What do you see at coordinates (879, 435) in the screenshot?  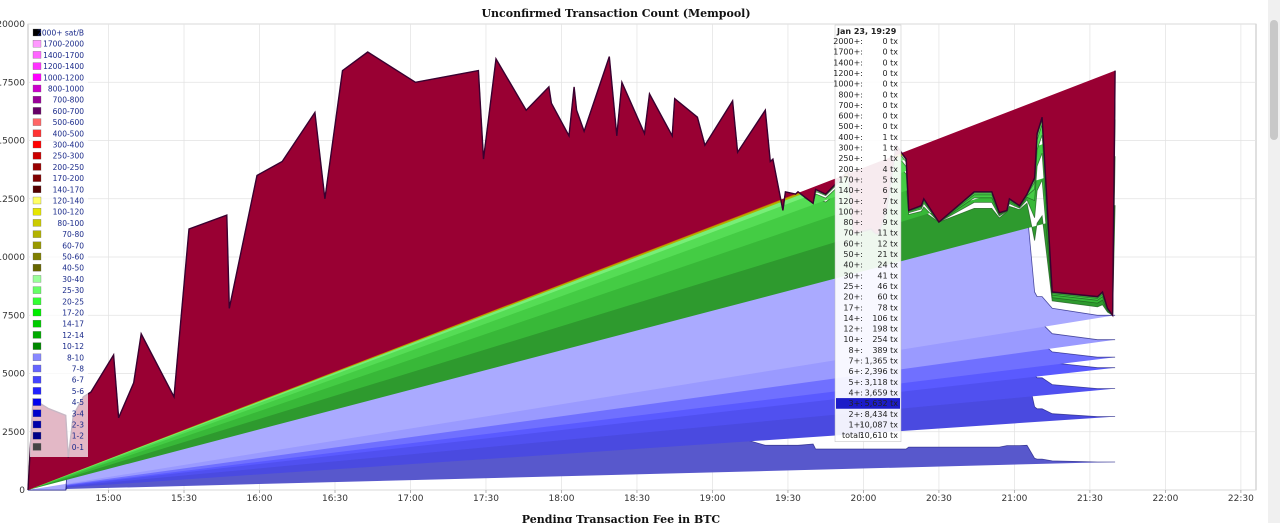 I see `tooltip-value: 10,610 tx` at bounding box center [879, 435].